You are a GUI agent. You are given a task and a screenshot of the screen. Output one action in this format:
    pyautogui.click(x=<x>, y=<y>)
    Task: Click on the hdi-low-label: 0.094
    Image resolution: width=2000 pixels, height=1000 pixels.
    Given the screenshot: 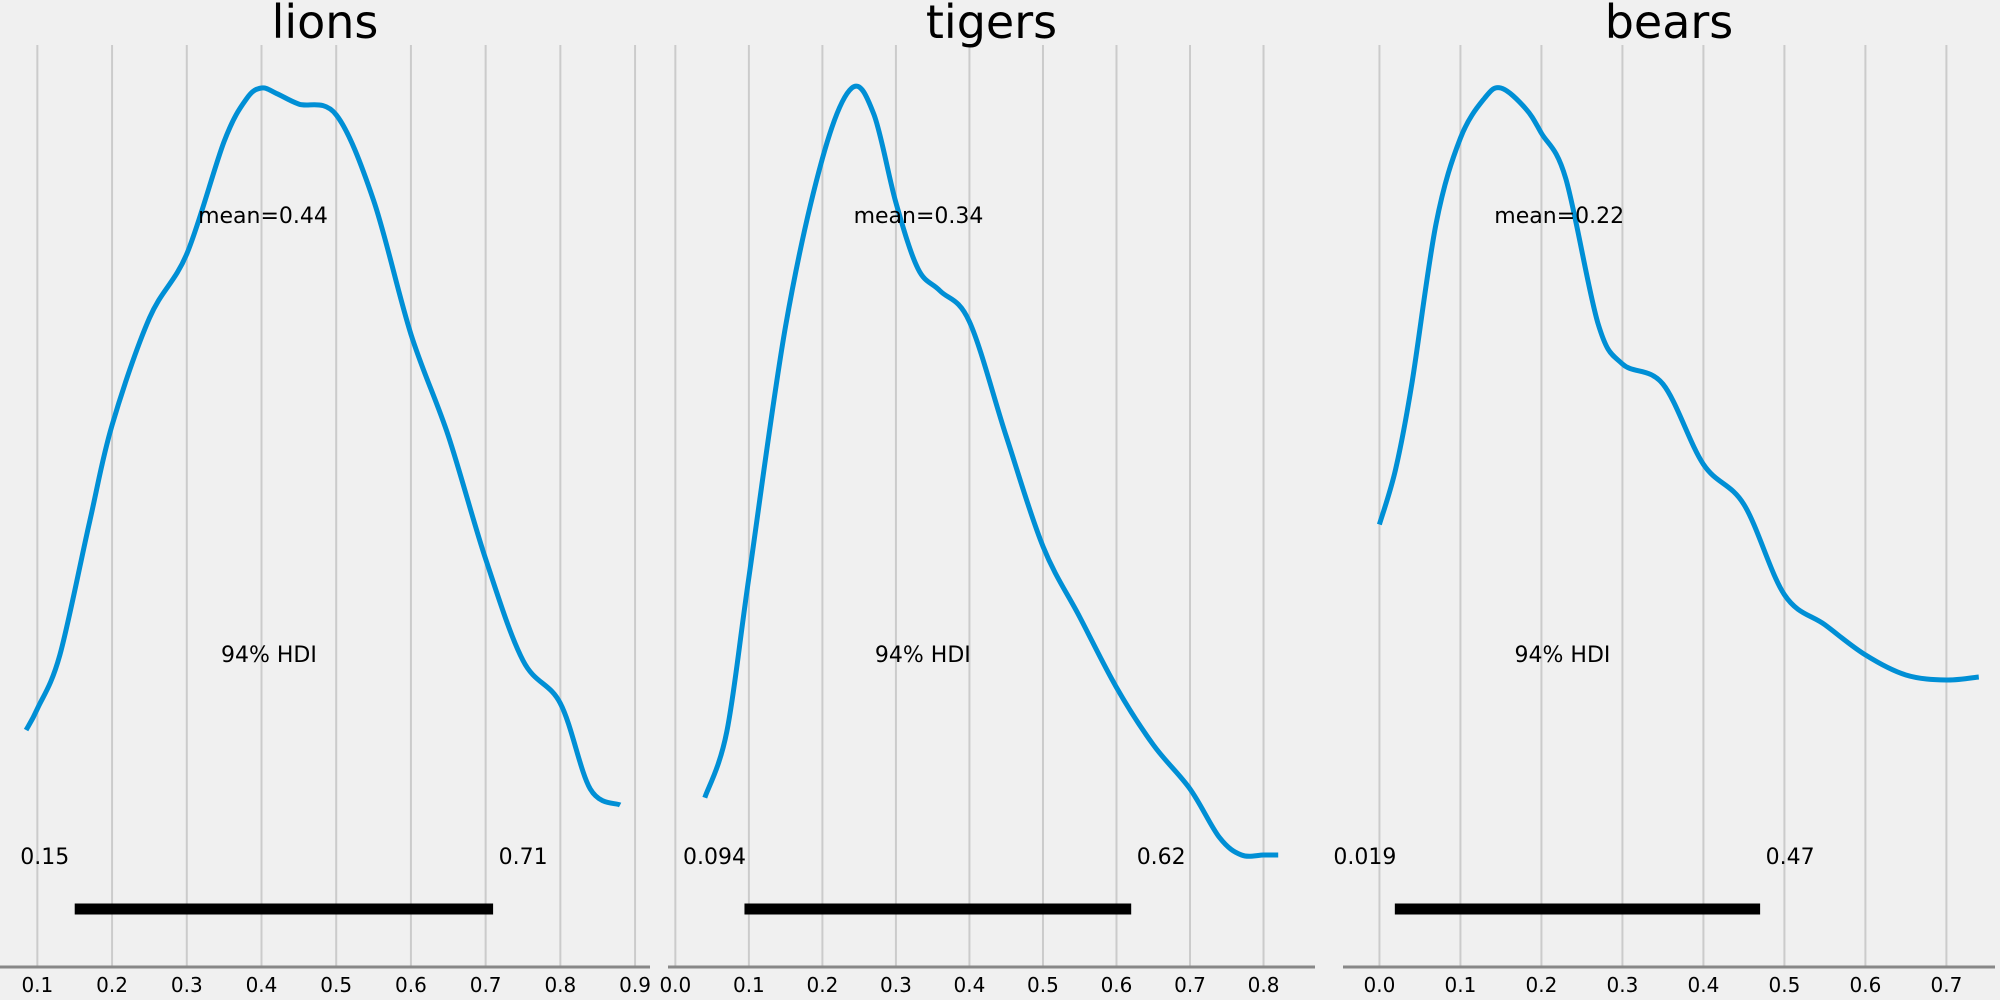 What is the action you would take?
    pyautogui.click(x=714, y=857)
    